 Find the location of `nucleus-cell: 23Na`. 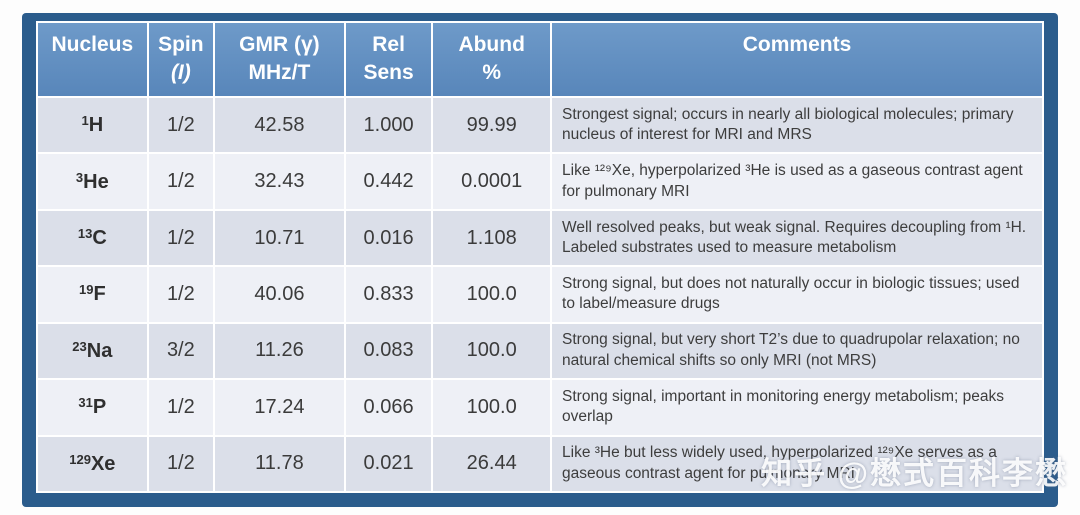

nucleus-cell: 23Na is located at coordinates (92, 351).